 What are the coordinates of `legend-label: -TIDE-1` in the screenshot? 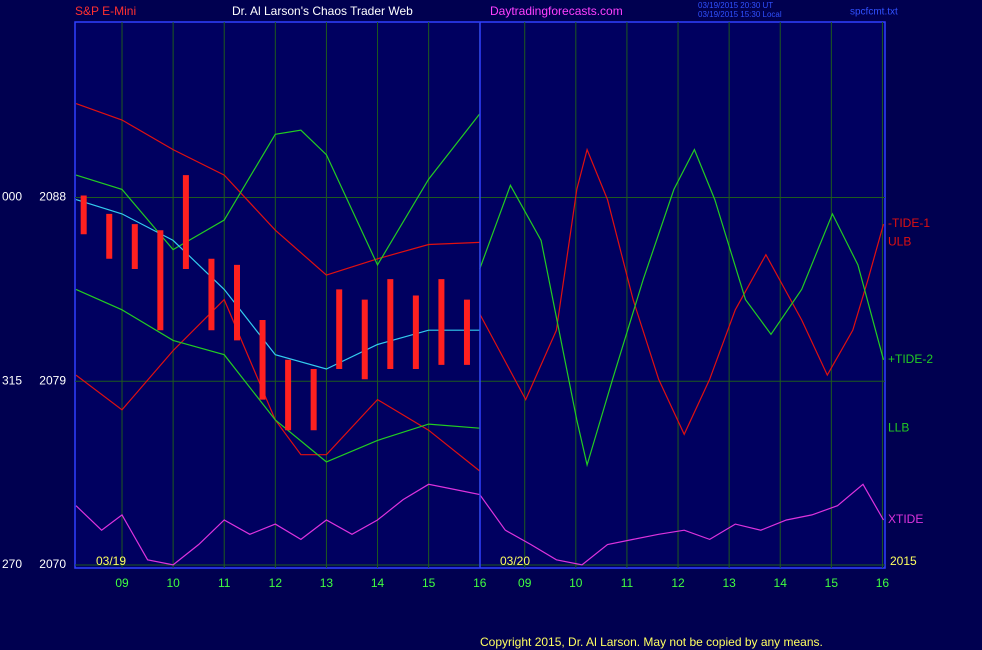 It's located at (909, 223).